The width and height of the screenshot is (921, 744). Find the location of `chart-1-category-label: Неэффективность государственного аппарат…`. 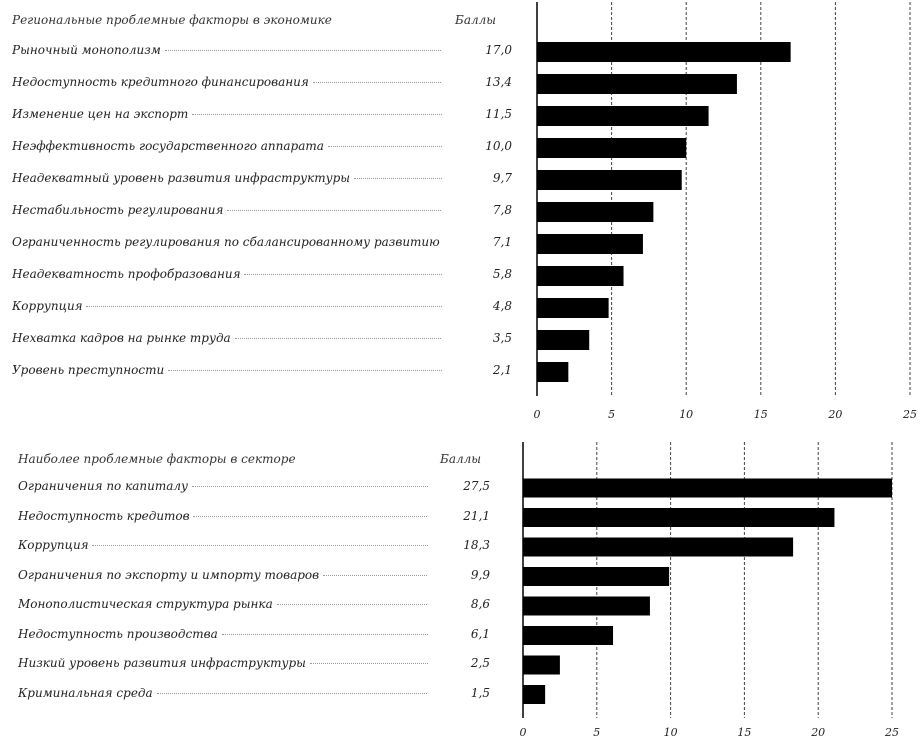

chart-1-category-label: Неэффективность государственного аппарат… is located at coordinates (227, 146).